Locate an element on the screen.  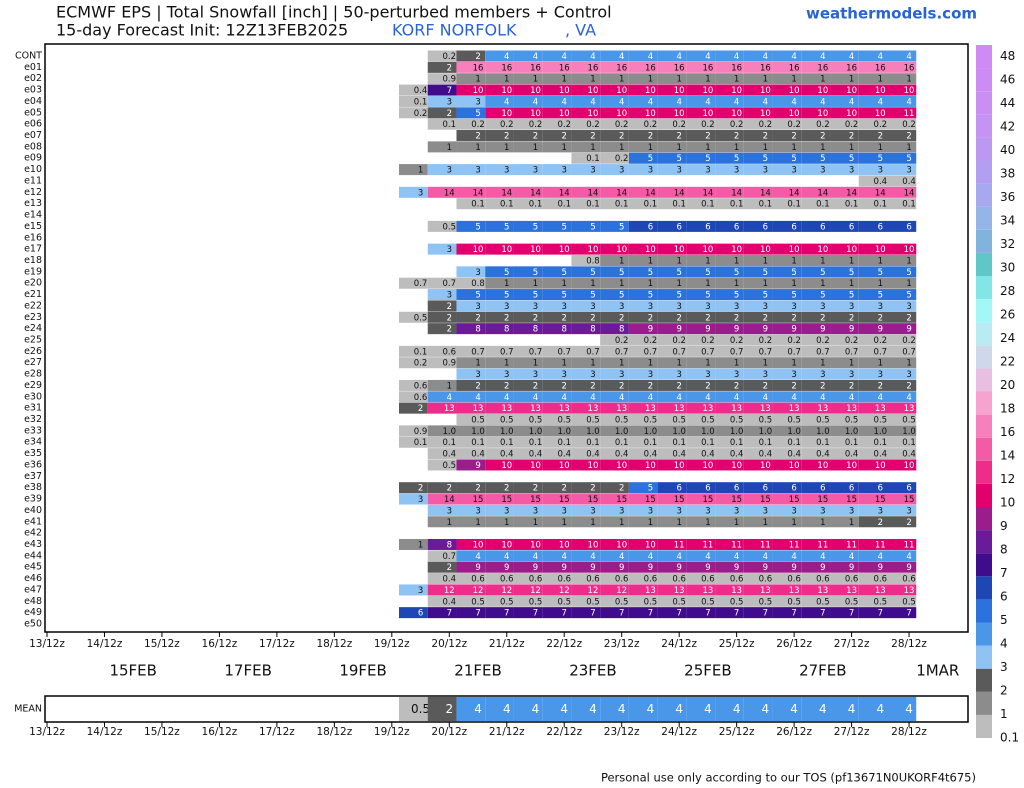
row-label: e31 is located at coordinates (33, 408).